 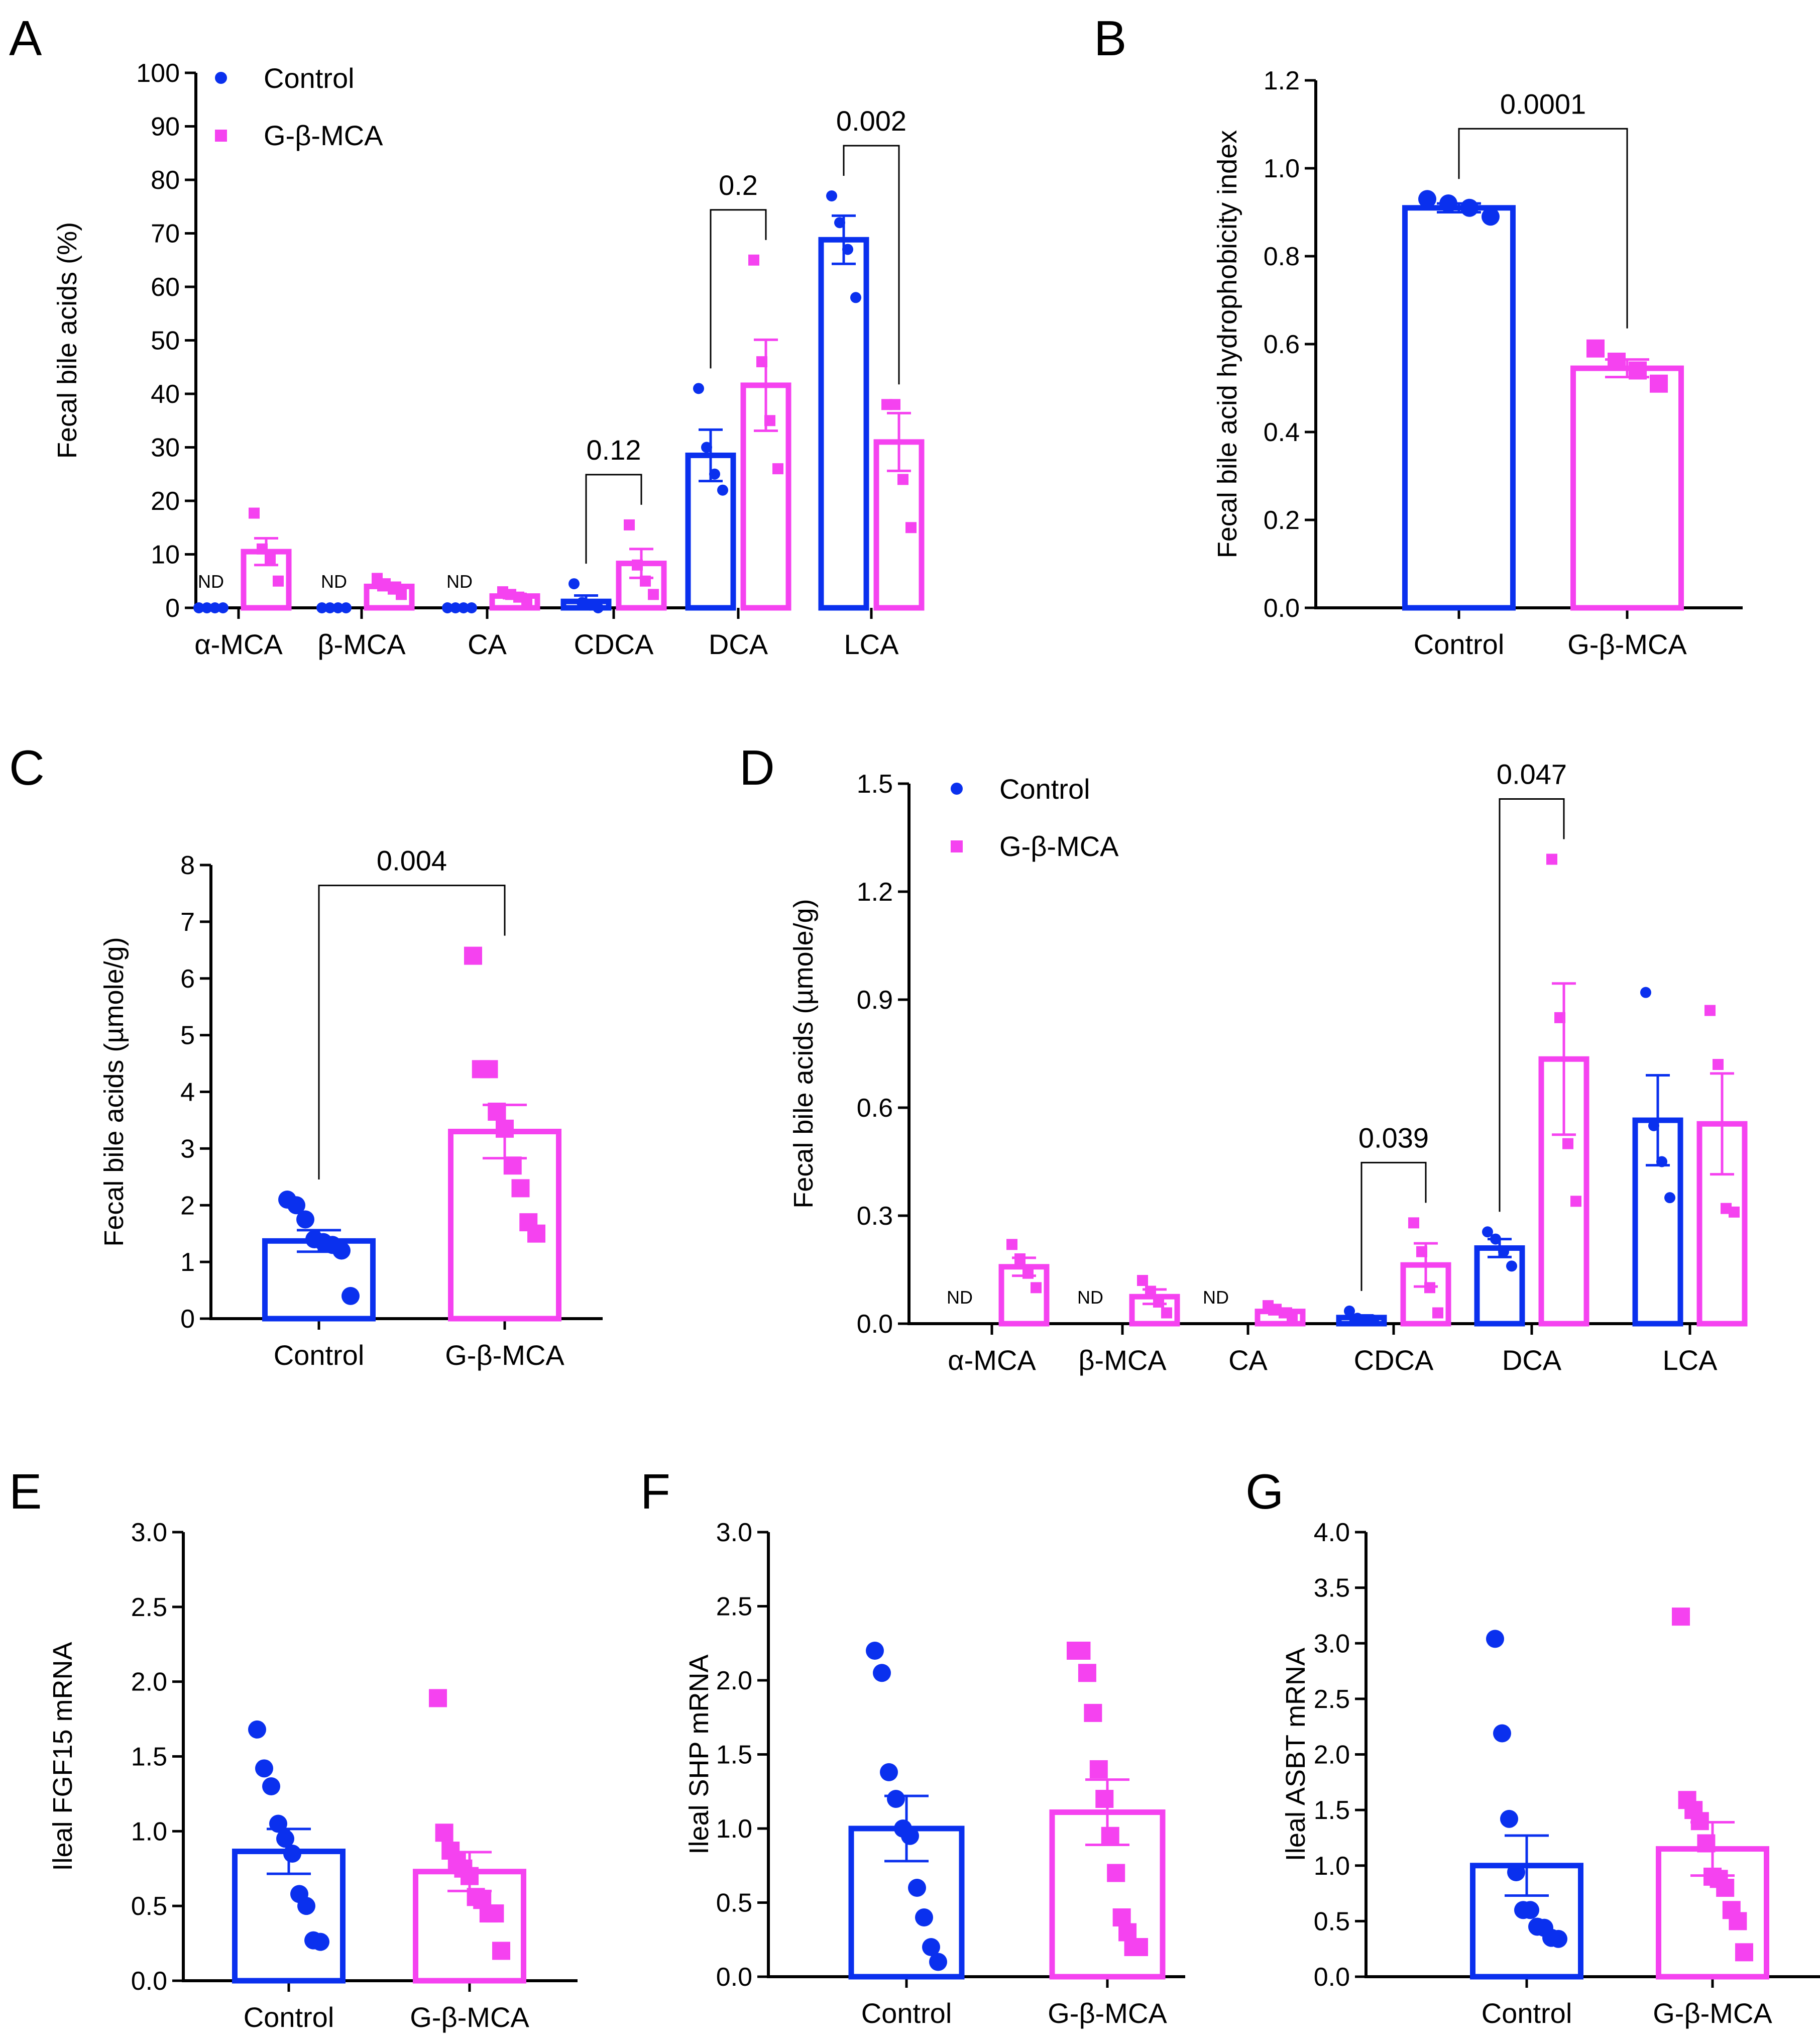 What do you see at coordinates (166, 342) in the screenshot?
I see `y-tick-label: 50` at bounding box center [166, 342].